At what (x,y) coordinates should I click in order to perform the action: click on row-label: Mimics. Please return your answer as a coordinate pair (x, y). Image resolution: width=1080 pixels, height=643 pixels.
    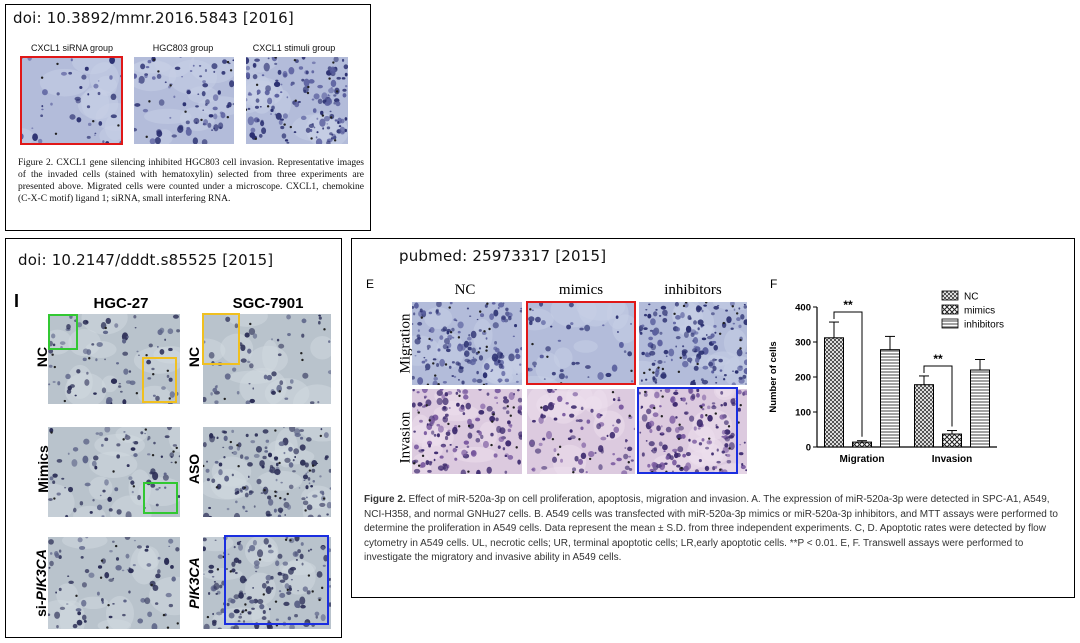
    Looking at the image, I should click on (43, 469).